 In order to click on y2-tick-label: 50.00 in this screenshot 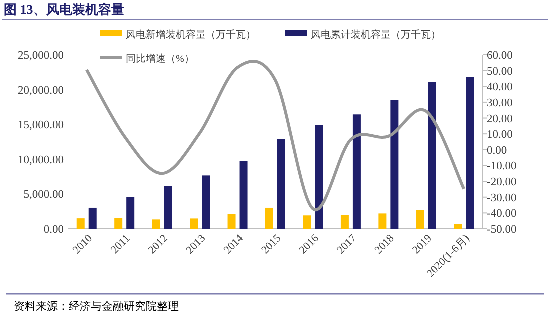, I will do `click(500, 72)`.